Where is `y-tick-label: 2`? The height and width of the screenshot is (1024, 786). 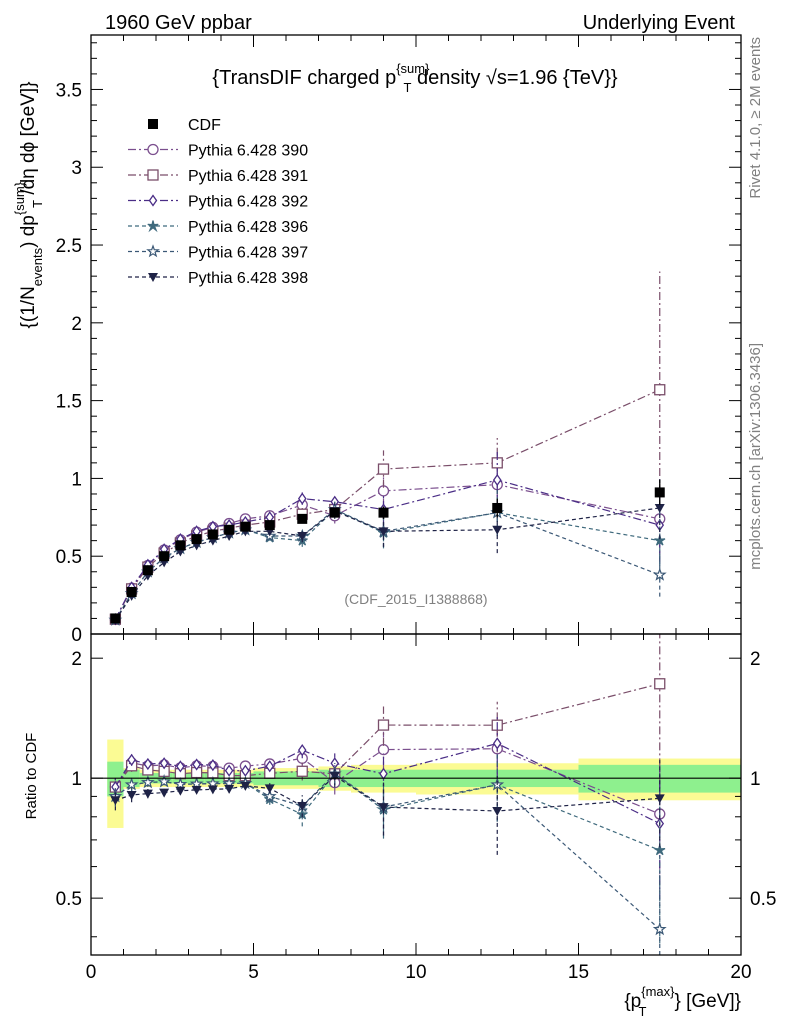 y-tick-label: 2 is located at coordinates (76, 324).